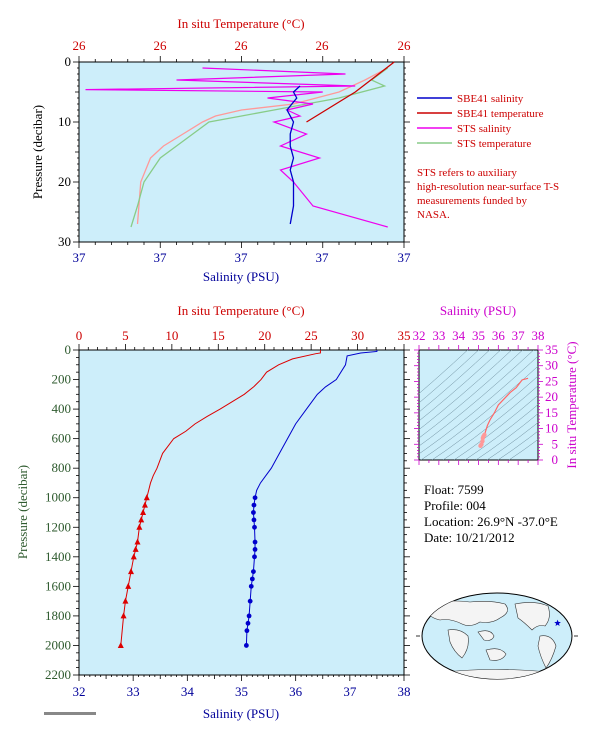 This screenshot has width=601, height=736. I want to click on legend-label-sbe41-salinity: SBE41 salinity, so click(490, 99).